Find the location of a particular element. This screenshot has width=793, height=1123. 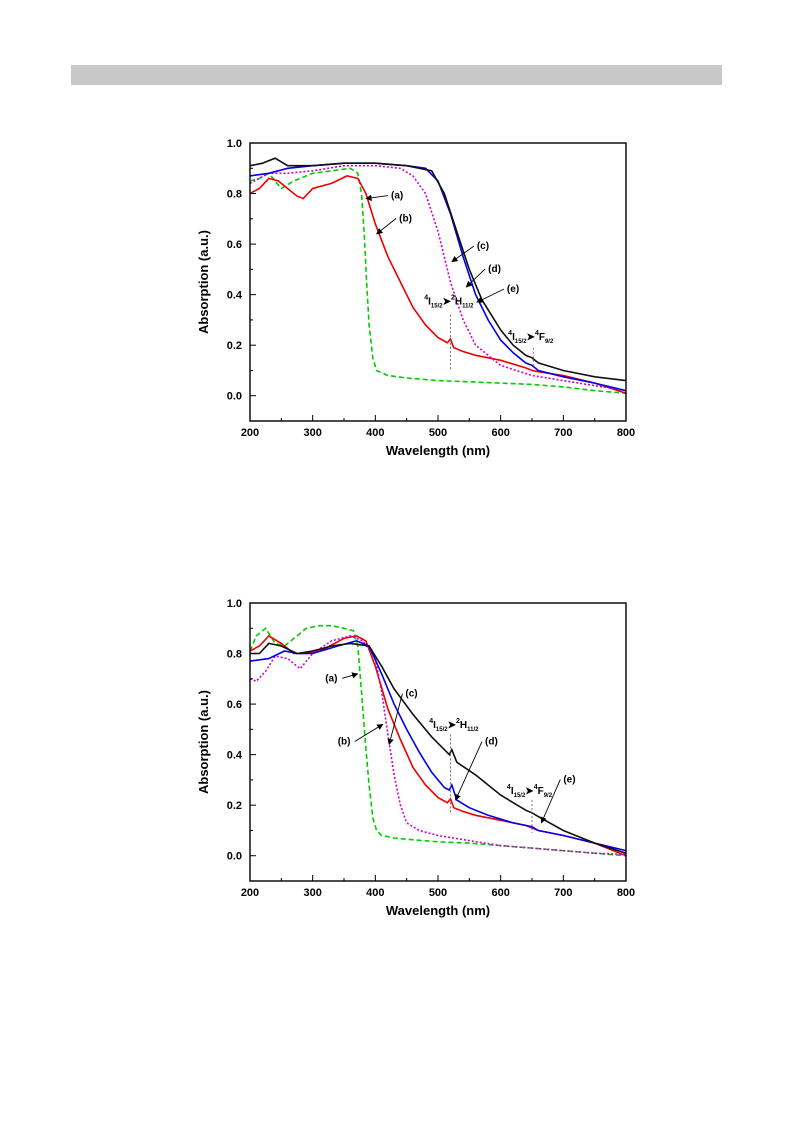

page-header-bar is located at coordinates (396, 75).